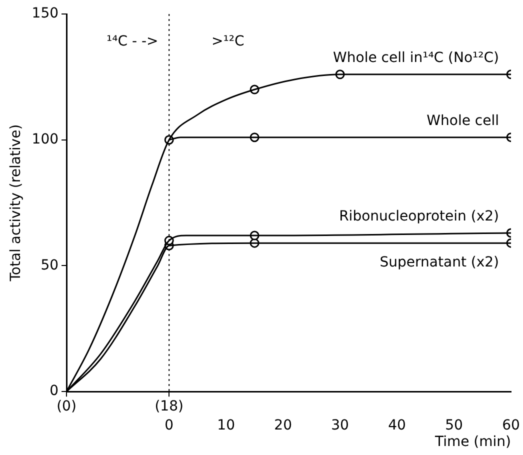 The width and height of the screenshot is (523, 455). What do you see at coordinates (66, 406) in the screenshot?
I see `x2-tick-label: (0)` at bounding box center [66, 406].